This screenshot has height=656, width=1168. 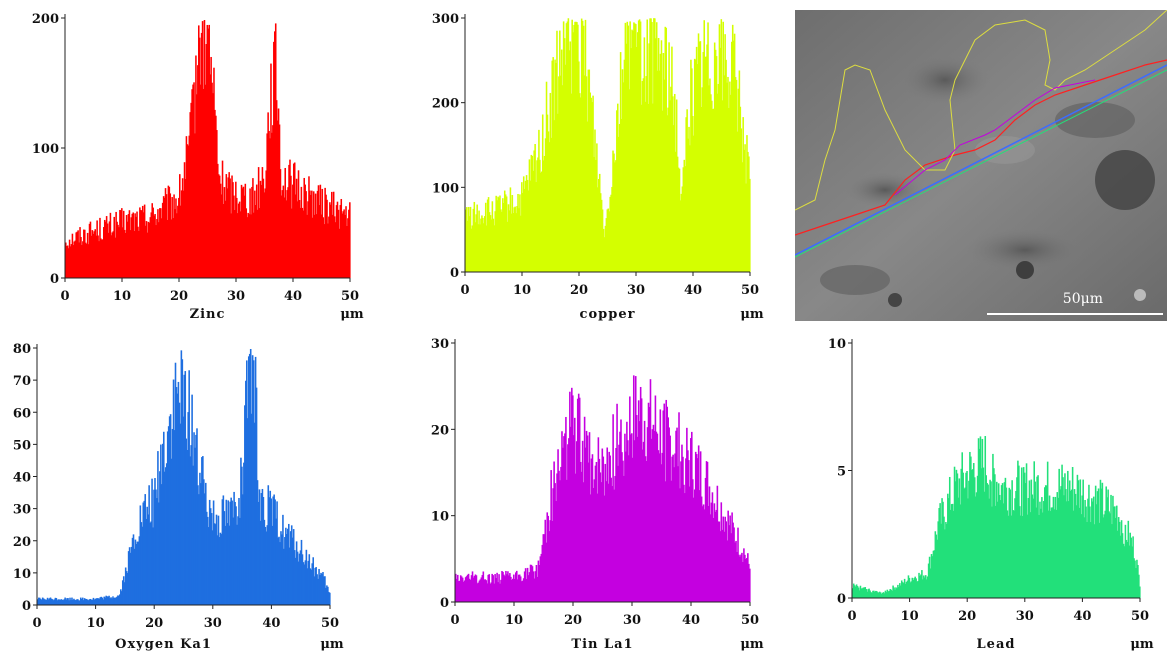 What do you see at coordinates (752, 314) in the screenshot?
I see `x-axis-unit: μm` at bounding box center [752, 314].